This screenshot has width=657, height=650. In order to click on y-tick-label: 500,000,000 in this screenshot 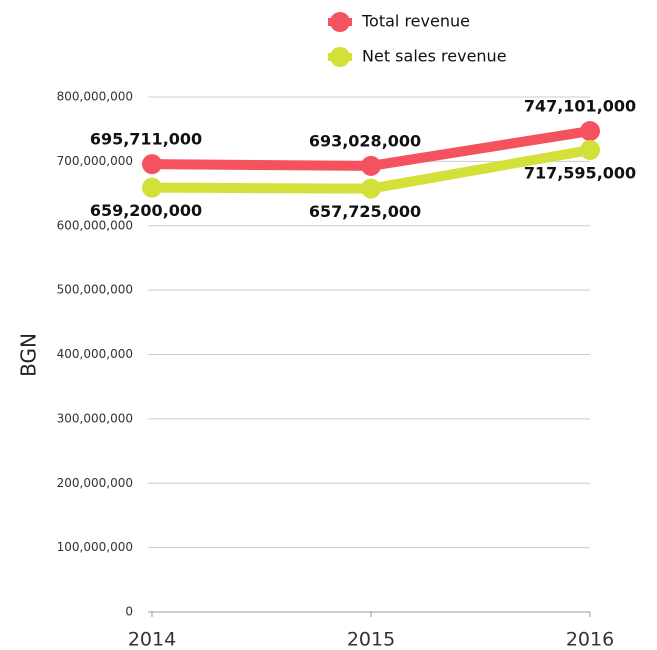, I will do `click(95, 290)`.